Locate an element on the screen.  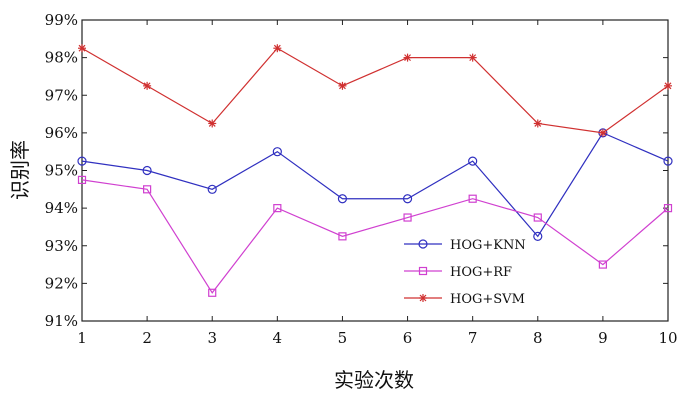
legend-item: HOG+SVM is located at coordinates (464, 299).